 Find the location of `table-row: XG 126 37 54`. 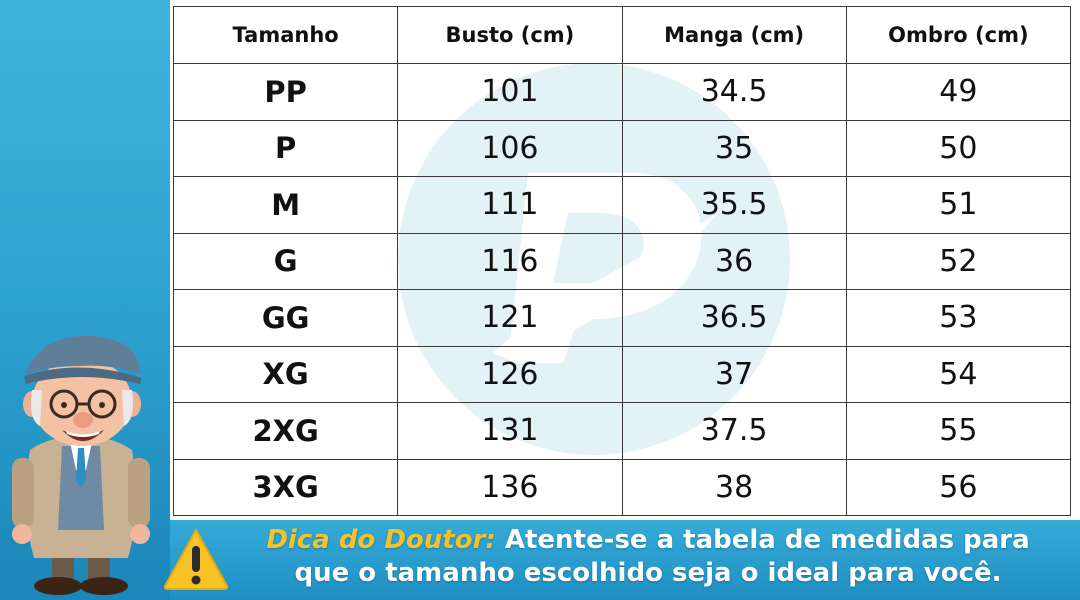

table-row: XG 126 37 54 is located at coordinates (622, 374).